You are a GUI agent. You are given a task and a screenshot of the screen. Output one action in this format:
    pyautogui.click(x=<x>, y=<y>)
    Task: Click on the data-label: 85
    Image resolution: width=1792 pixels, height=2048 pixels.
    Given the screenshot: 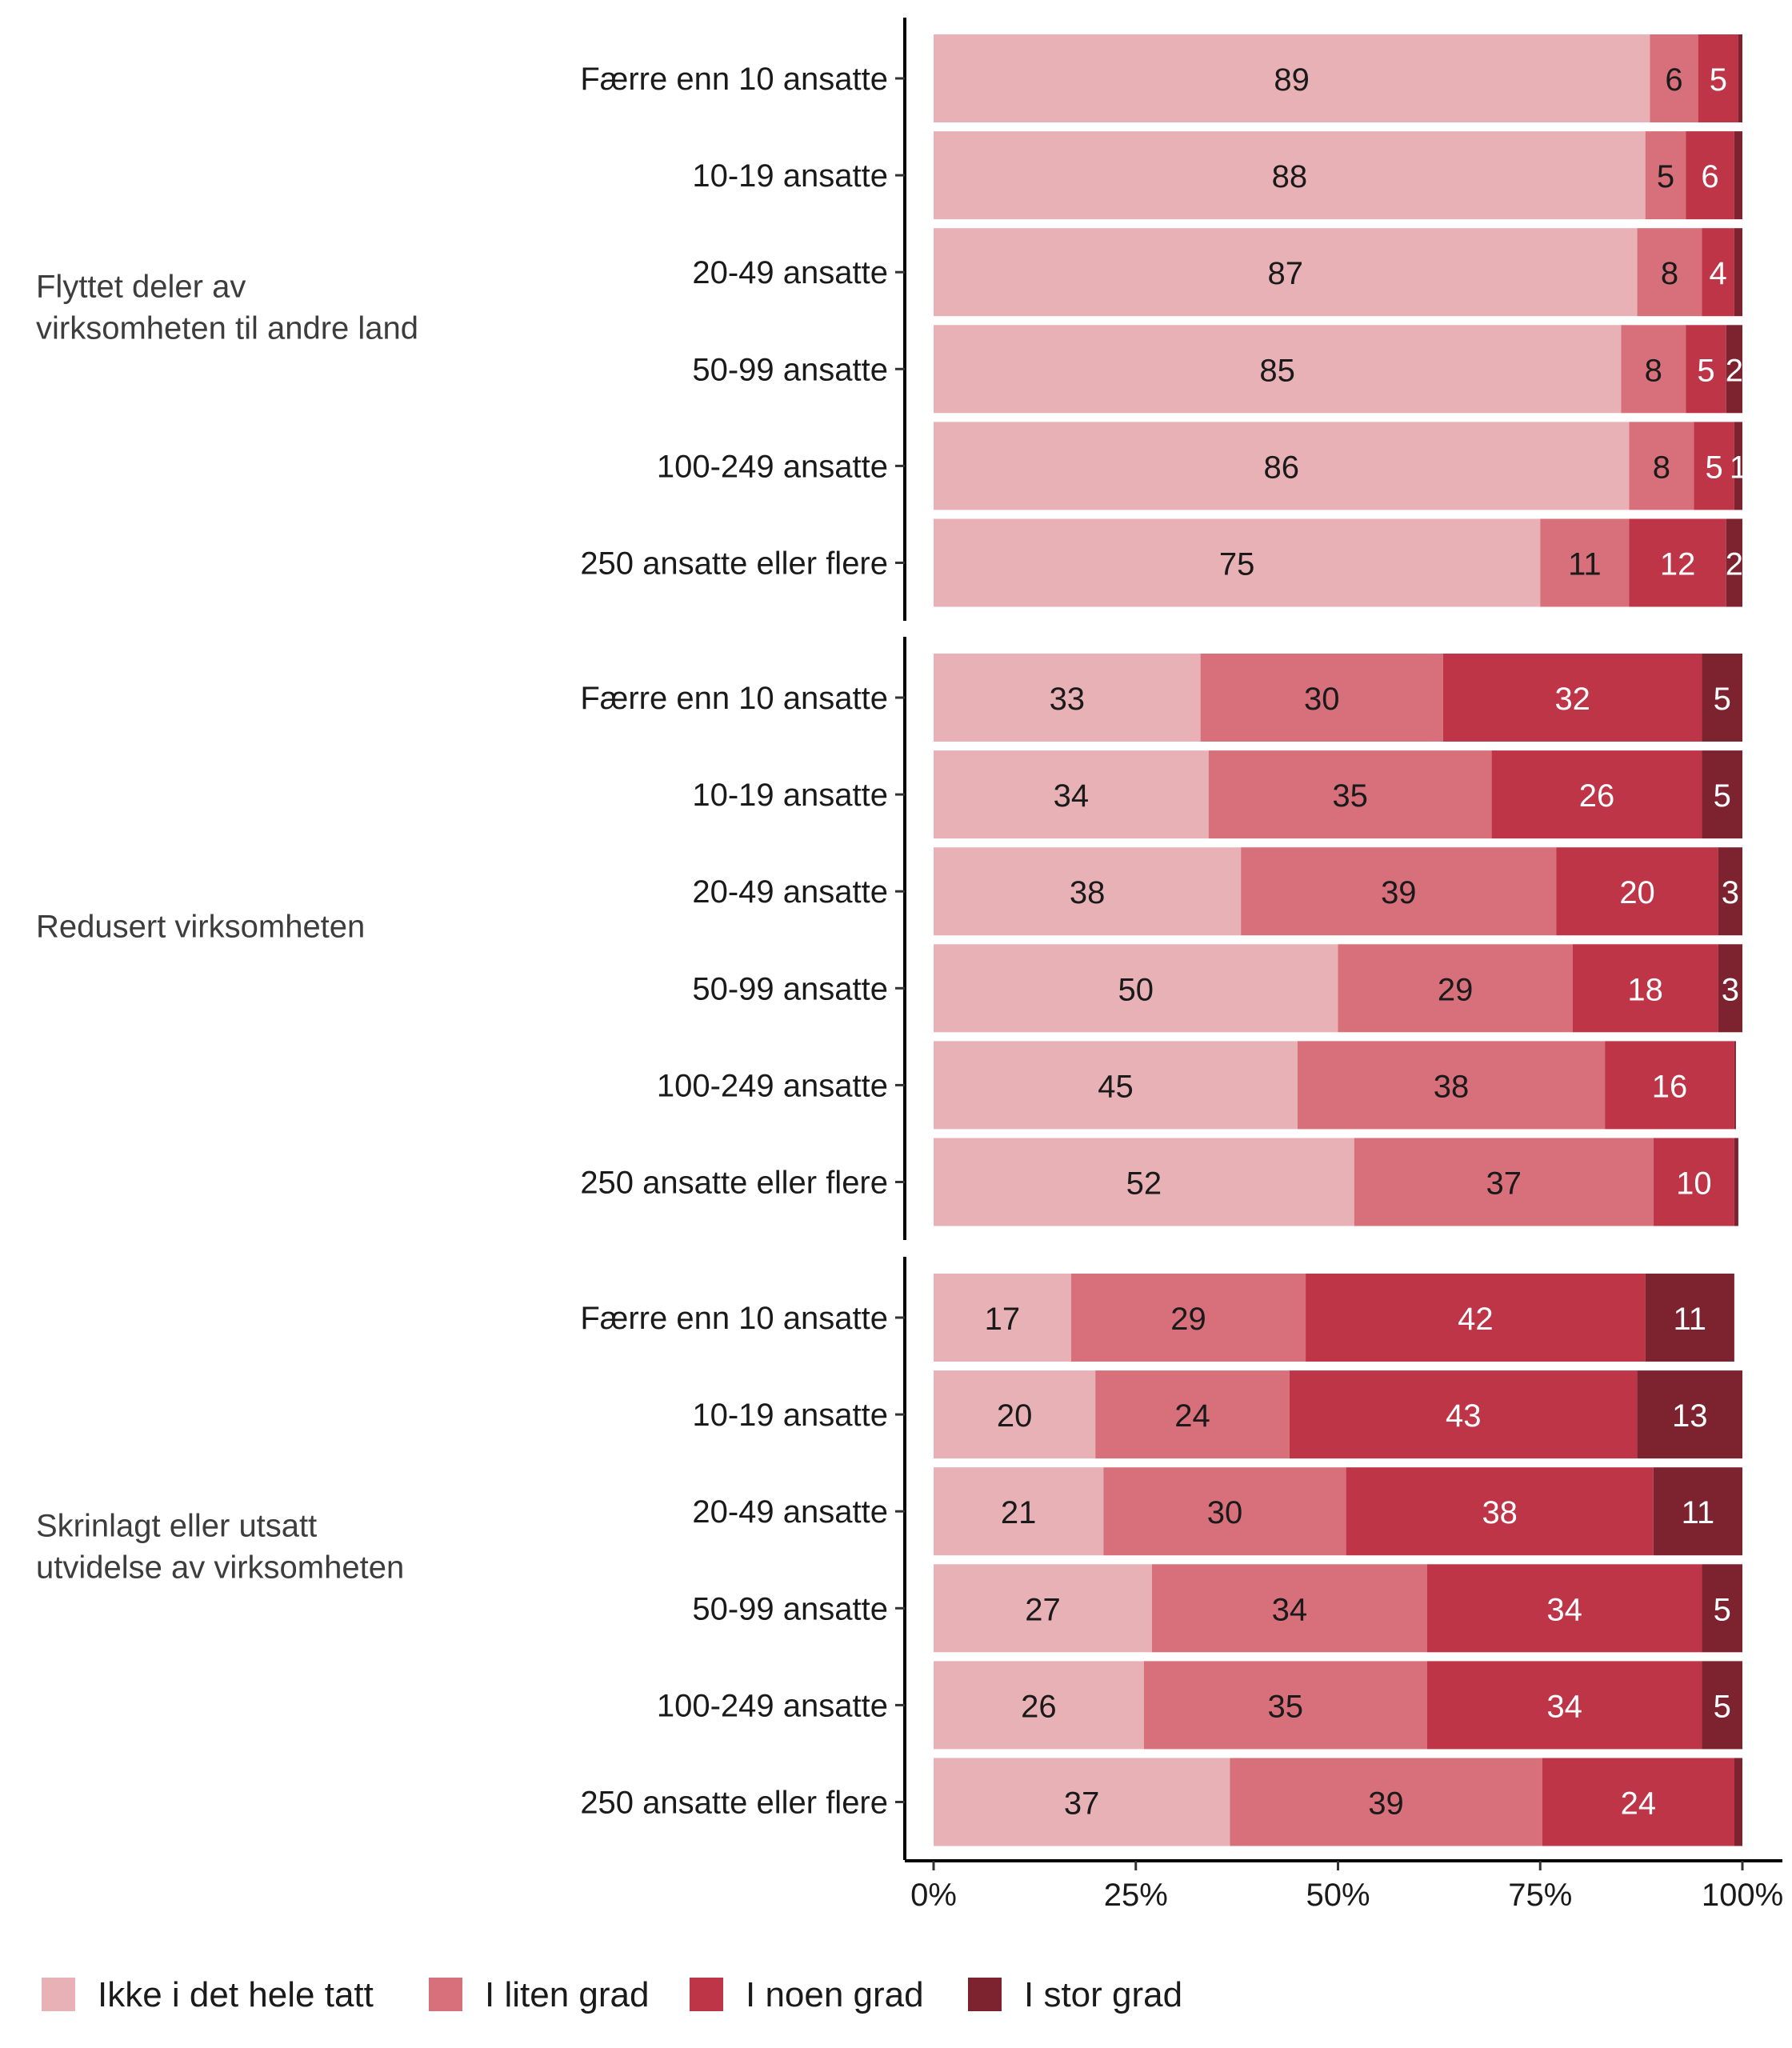 What is the action you would take?
    pyautogui.click(x=1277, y=370)
    